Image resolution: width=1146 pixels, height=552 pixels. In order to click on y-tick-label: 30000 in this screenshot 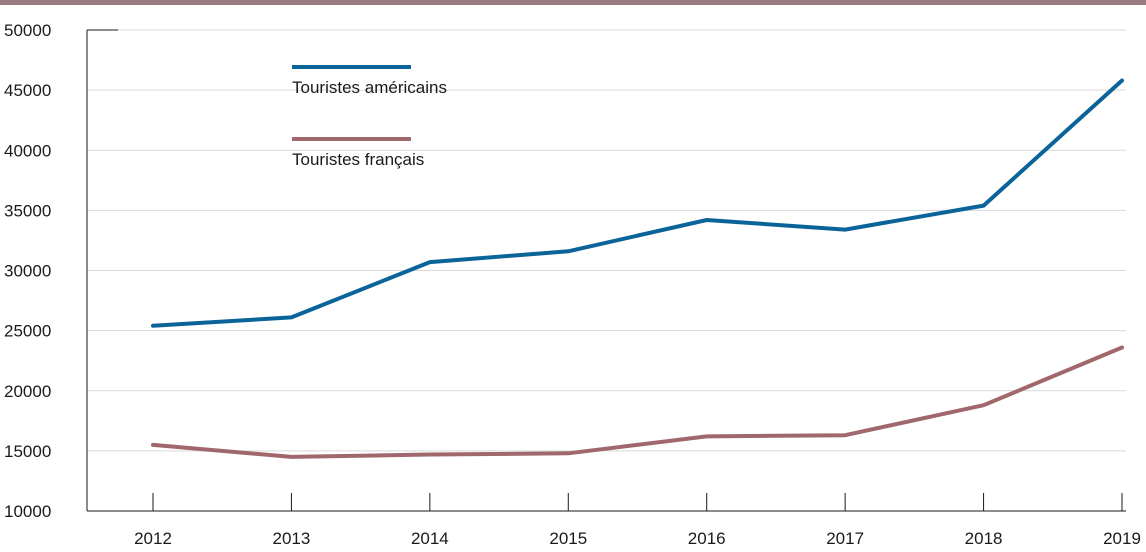, I will do `click(27, 271)`.